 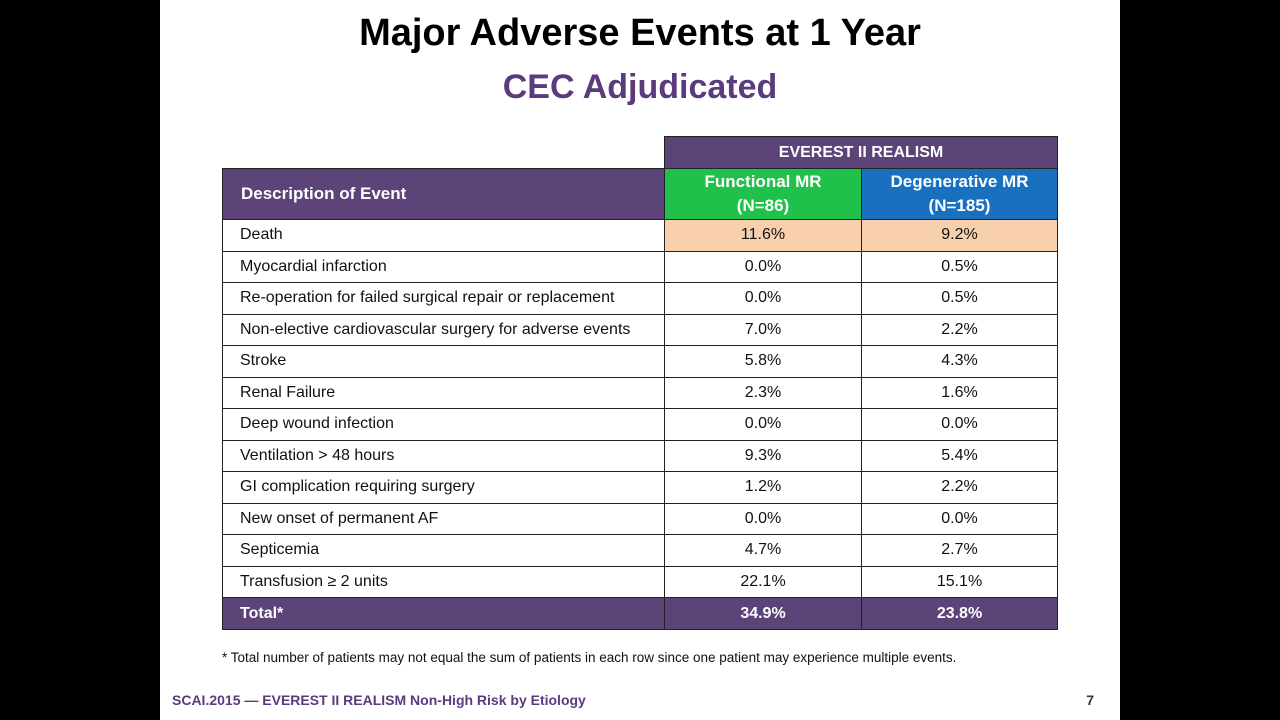 What do you see at coordinates (861, 152) in the screenshot?
I see `group-header: EVEREST II REALISM` at bounding box center [861, 152].